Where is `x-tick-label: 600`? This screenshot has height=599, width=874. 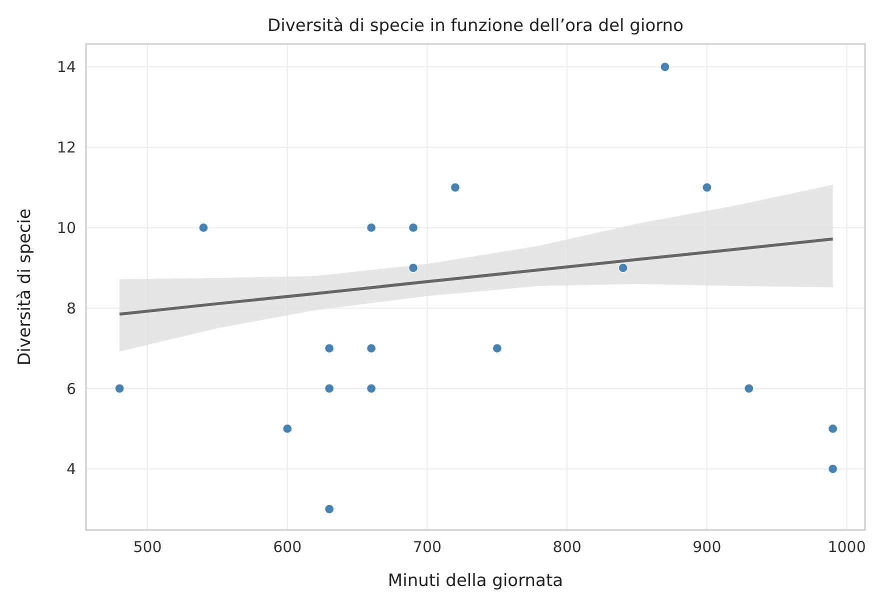
x-tick-label: 600 is located at coordinates (287, 547).